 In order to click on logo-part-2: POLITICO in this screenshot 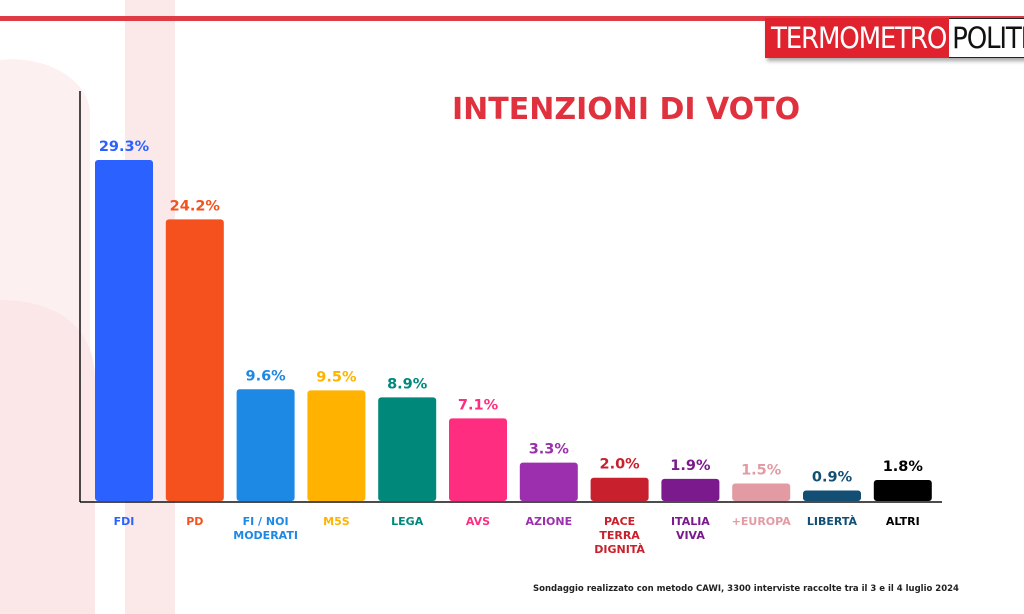, I will do `click(986, 38)`.